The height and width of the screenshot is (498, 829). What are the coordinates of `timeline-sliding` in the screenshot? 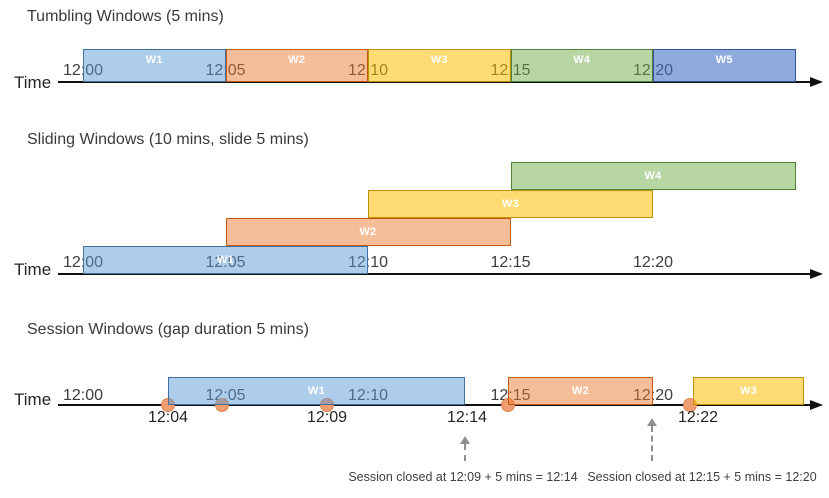 It's located at (434, 274).